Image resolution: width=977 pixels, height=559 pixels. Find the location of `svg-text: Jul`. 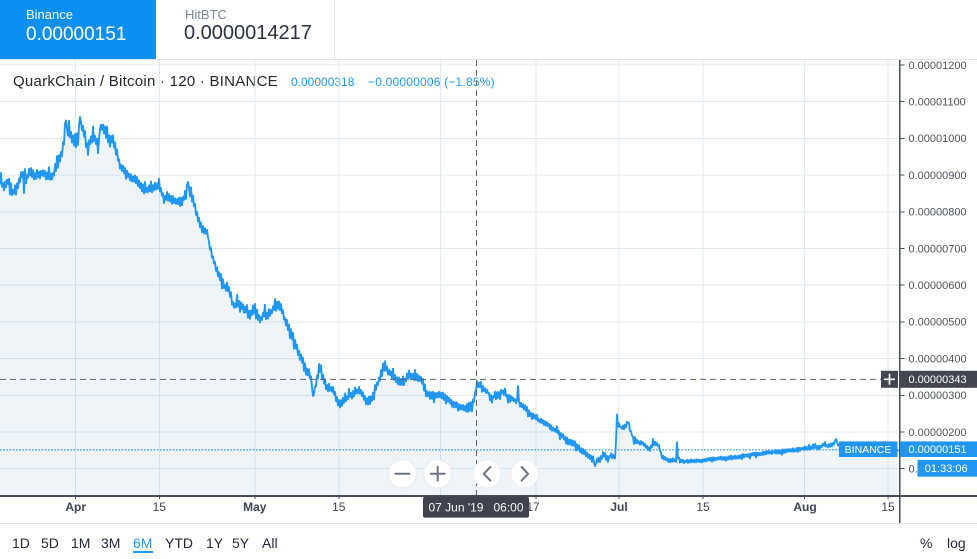

svg-text: Jul is located at coordinates (618, 507).